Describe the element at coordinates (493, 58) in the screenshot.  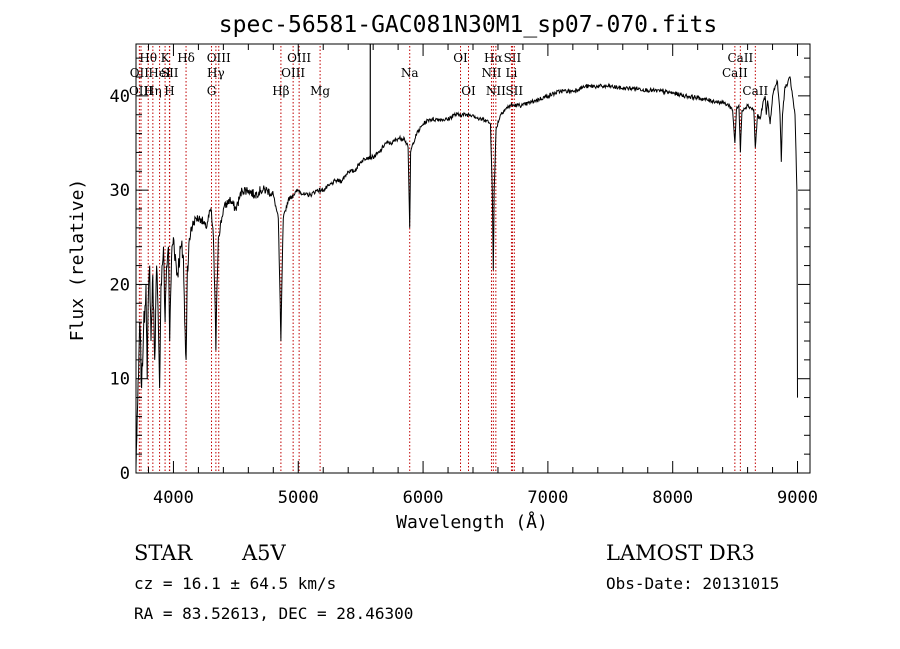
I see `line-label: Hα` at that location.